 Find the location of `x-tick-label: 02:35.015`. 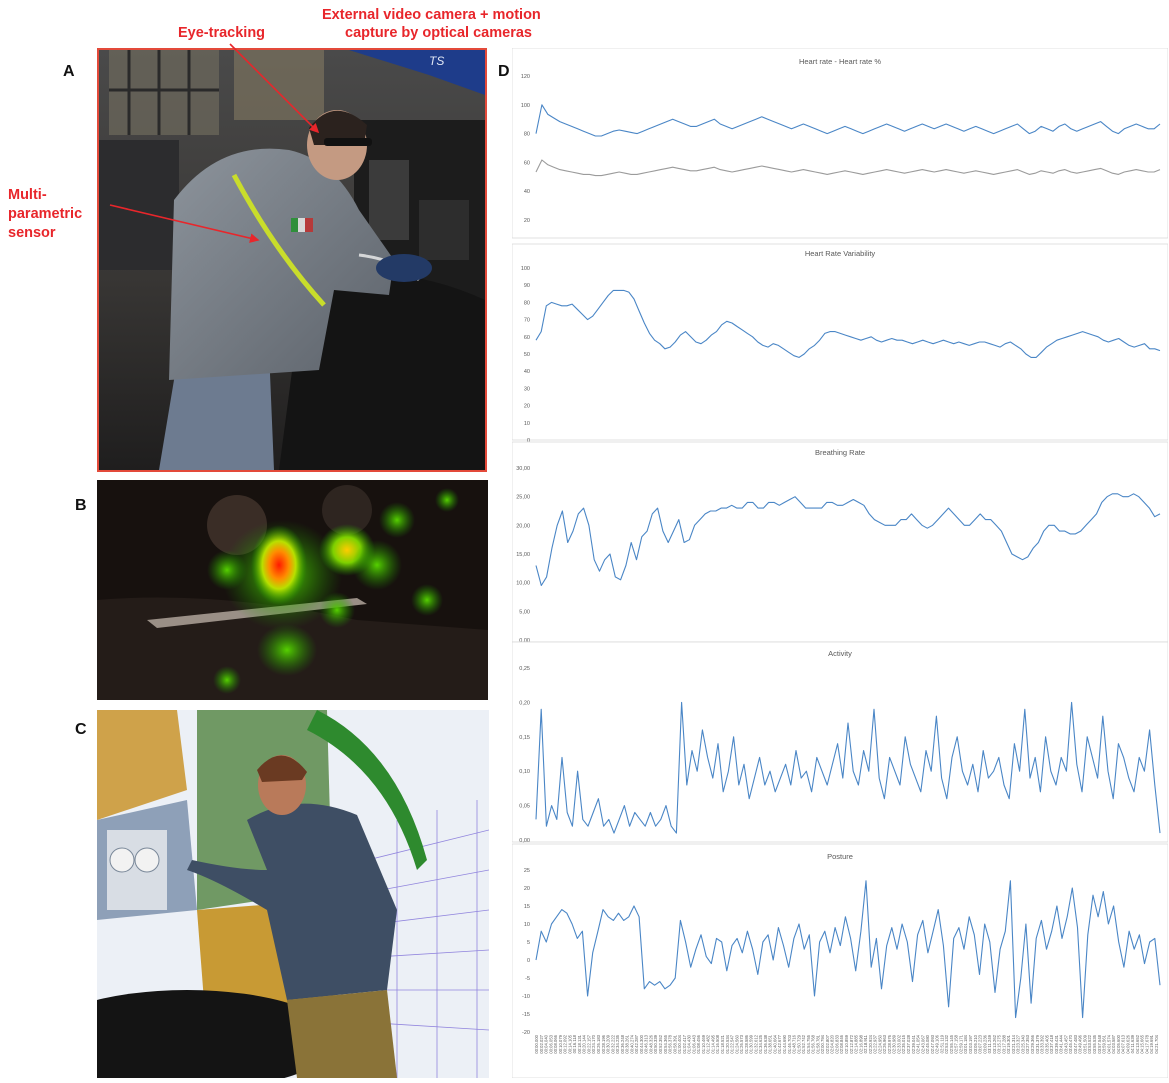

x-tick-label: 02:35.015 is located at coordinates (903, 1043).